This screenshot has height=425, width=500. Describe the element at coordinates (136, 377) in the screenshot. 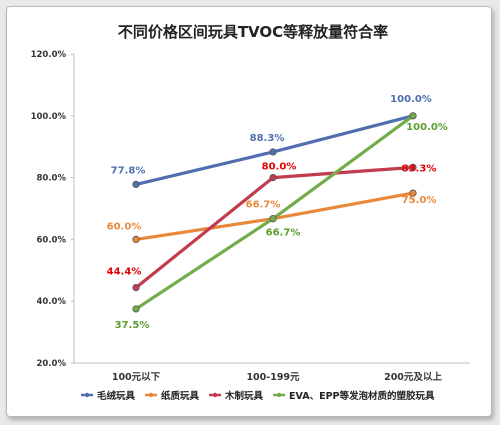

I see `x-tick-label: 100元以下` at that location.